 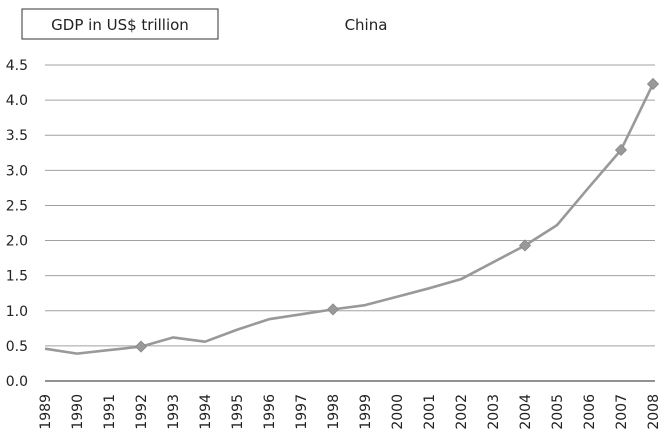 What do you see at coordinates (430, 412) in the screenshot?
I see `x-tick-label: 2001` at bounding box center [430, 412].